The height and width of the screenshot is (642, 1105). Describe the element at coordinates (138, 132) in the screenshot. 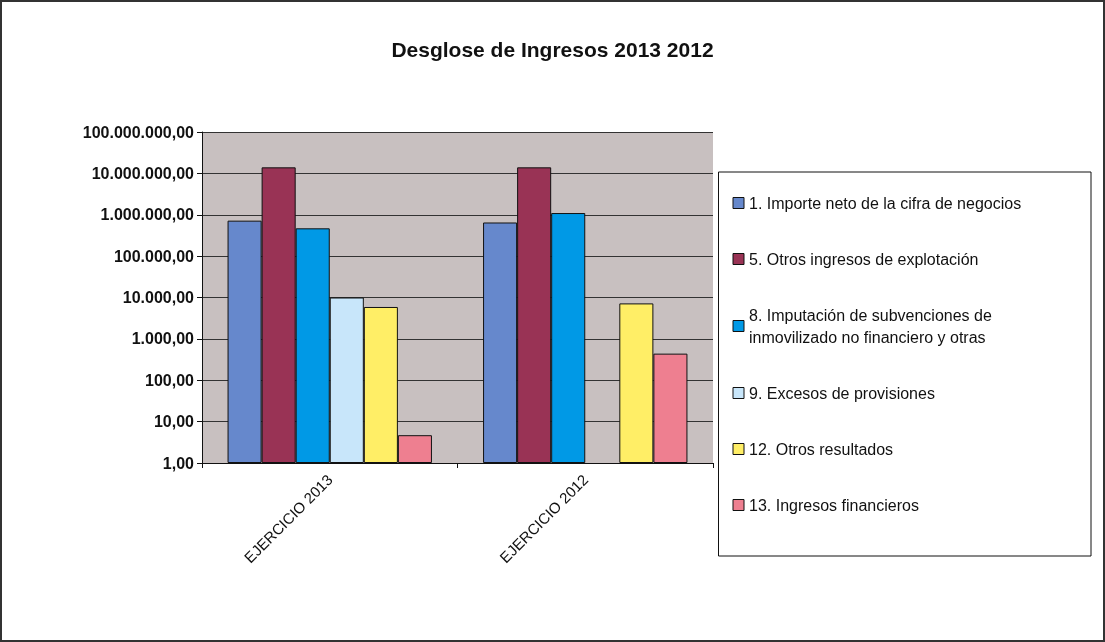

I see `y-tick-label: 100.000.000,00` at that location.